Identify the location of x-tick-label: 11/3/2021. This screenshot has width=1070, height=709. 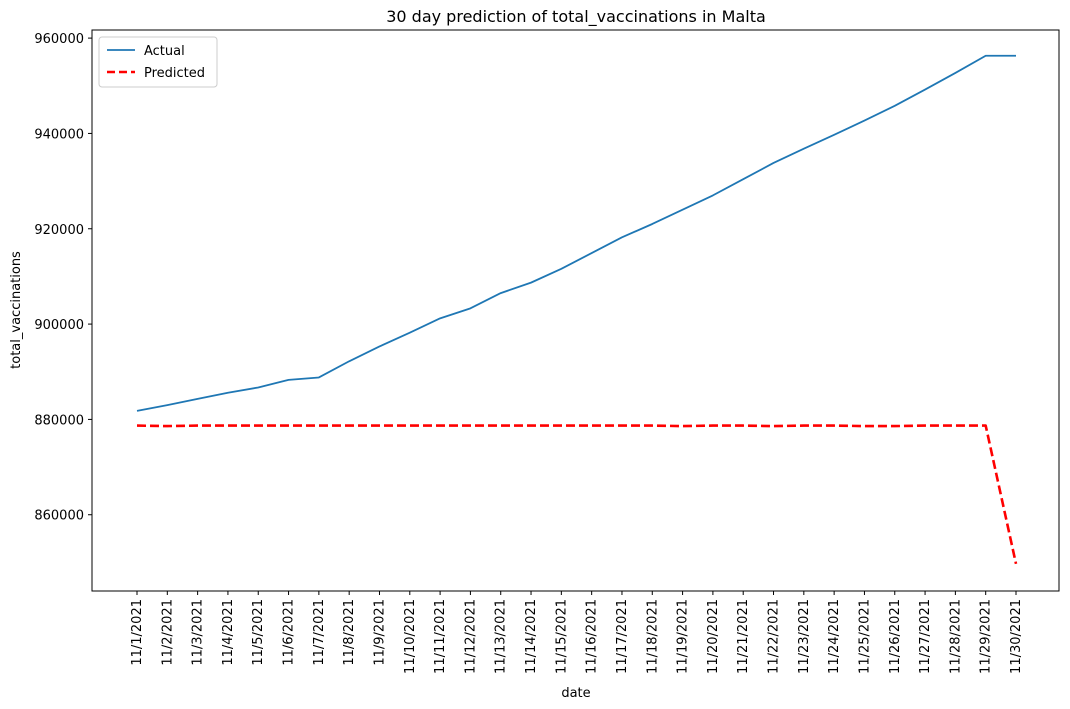
(198, 632).